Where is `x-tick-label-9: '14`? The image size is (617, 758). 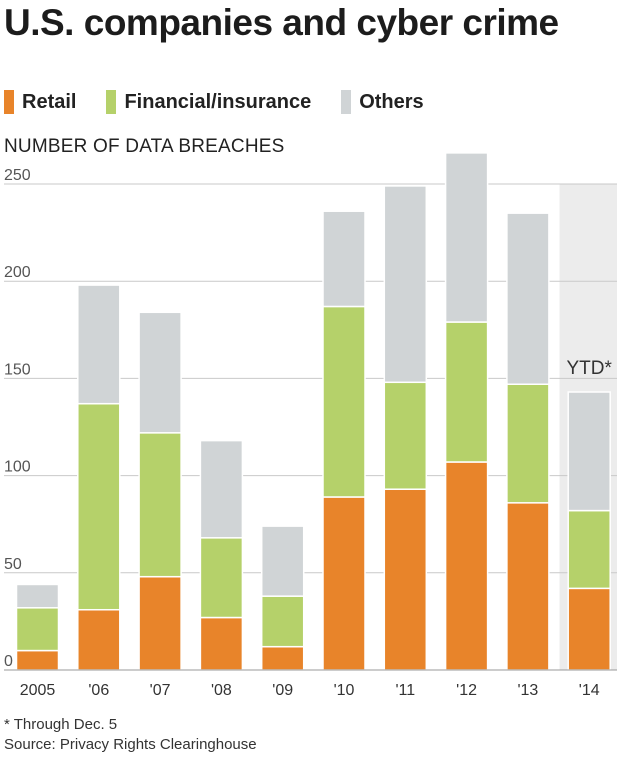
x-tick-label-9: '14 is located at coordinates (589, 690).